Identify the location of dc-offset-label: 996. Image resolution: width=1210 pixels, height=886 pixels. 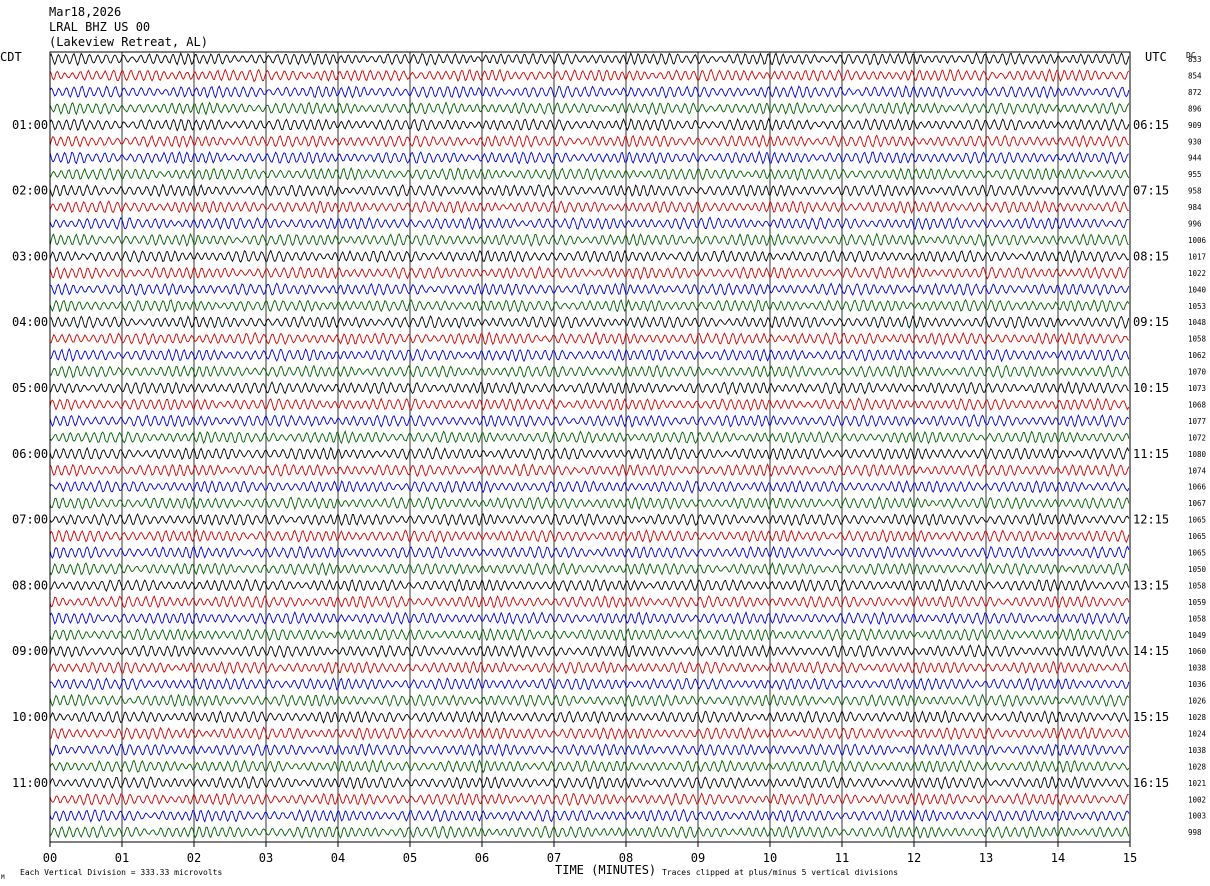
(1195, 224).